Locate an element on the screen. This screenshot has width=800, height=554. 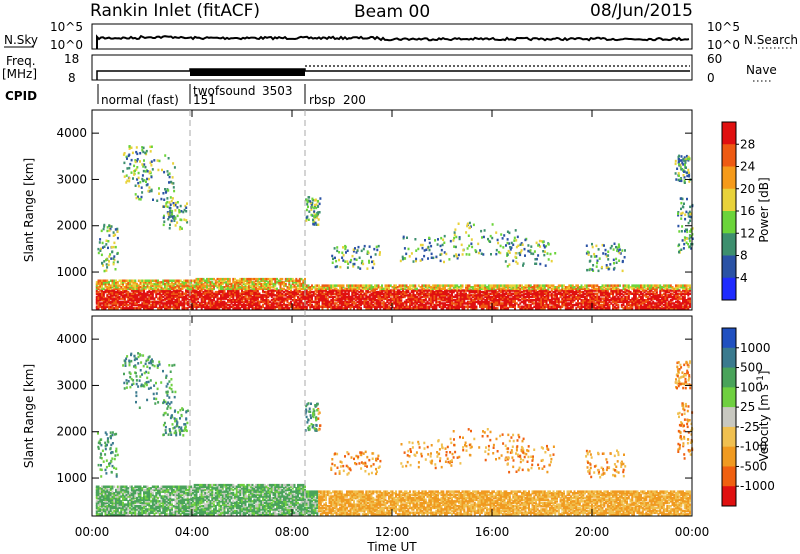
velocity-colorbar-tick-label: 1000 is located at coordinates (755, 348).